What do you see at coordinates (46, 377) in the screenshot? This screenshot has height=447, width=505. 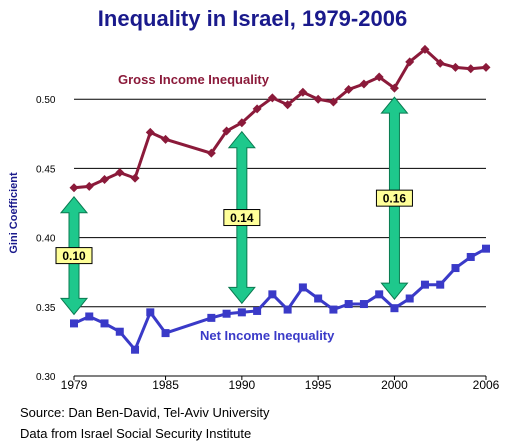 I see `y-tick-label: 0.30` at bounding box center [46, 377].